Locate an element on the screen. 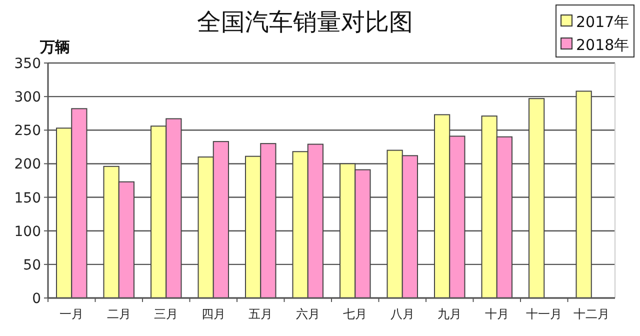 Image resolution: width=640 pixels, height=336 pixels. x-tick-label: 八月 is located at coordinates (402, 314).